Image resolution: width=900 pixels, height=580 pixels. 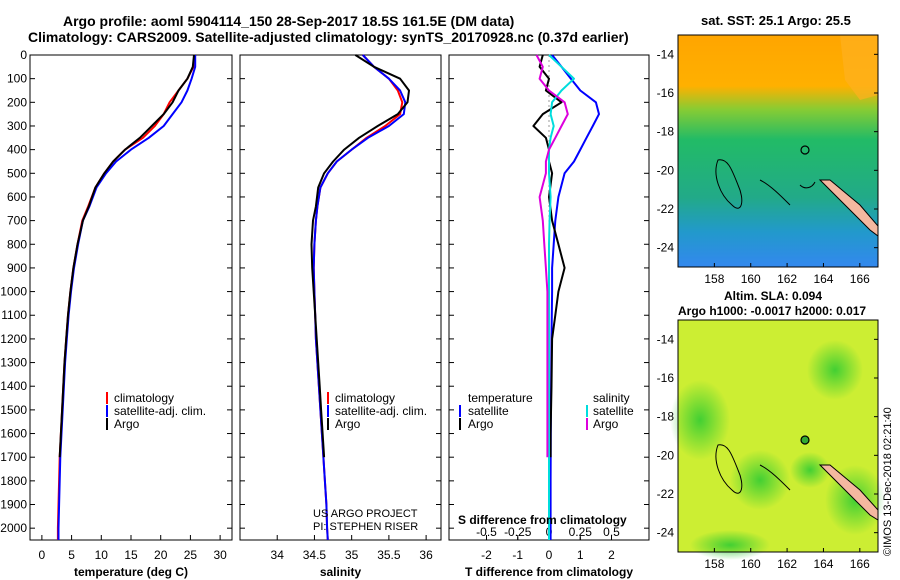 I want to click on sst-map-xtick-label: 164, so click(x=823, y=279).